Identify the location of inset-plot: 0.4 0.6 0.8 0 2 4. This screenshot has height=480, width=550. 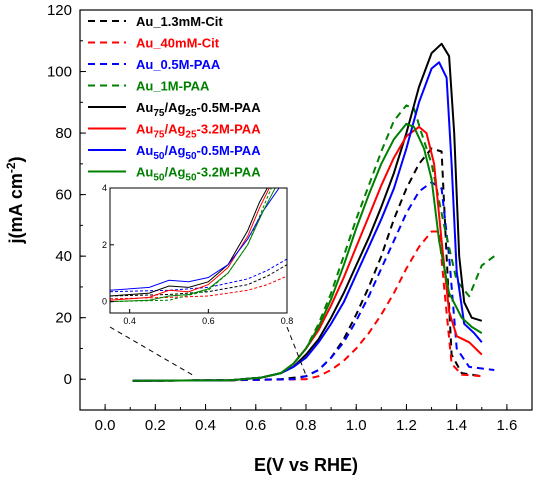
(197, 254).